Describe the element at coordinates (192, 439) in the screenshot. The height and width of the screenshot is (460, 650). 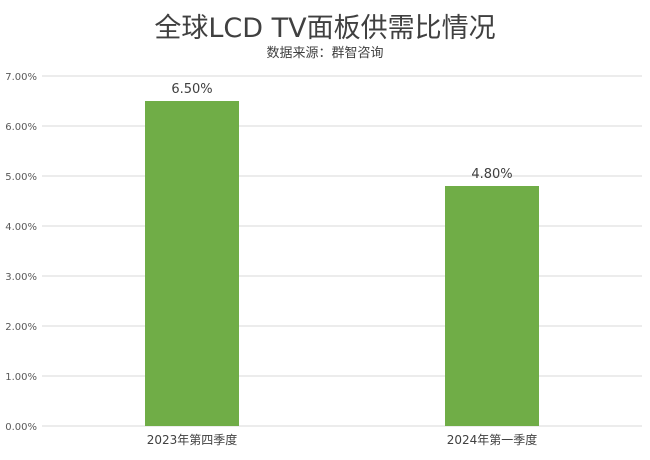
I see `x-tick-label: 2023年第四季度` at that location.